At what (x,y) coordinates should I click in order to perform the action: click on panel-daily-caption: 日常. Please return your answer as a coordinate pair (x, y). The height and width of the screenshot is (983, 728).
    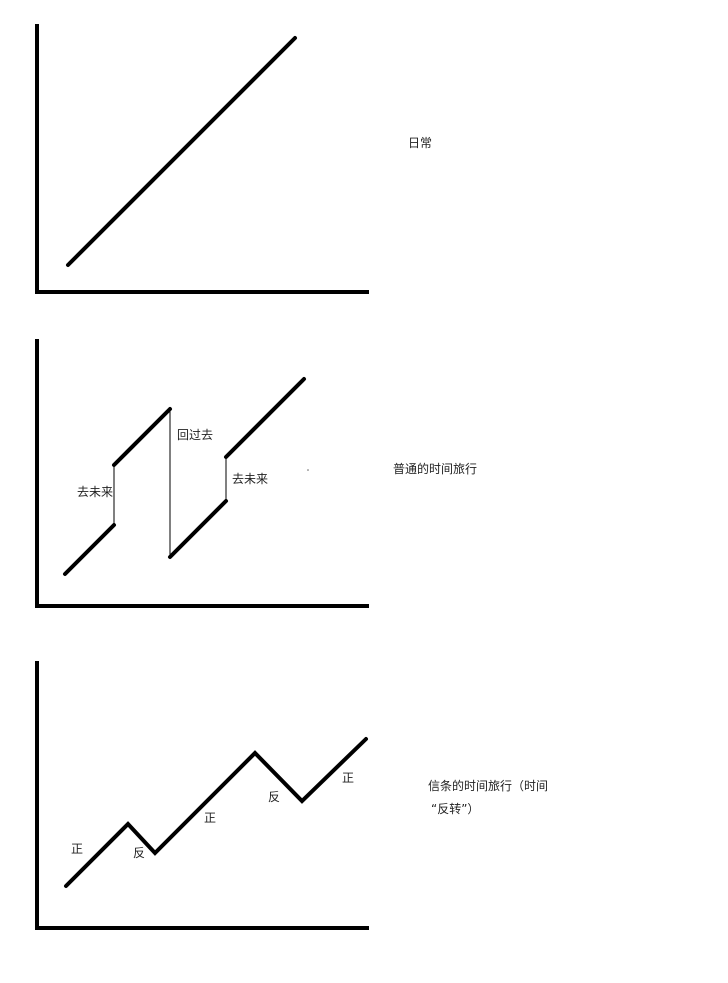
    Looking at the image, I should click on (420, 143).